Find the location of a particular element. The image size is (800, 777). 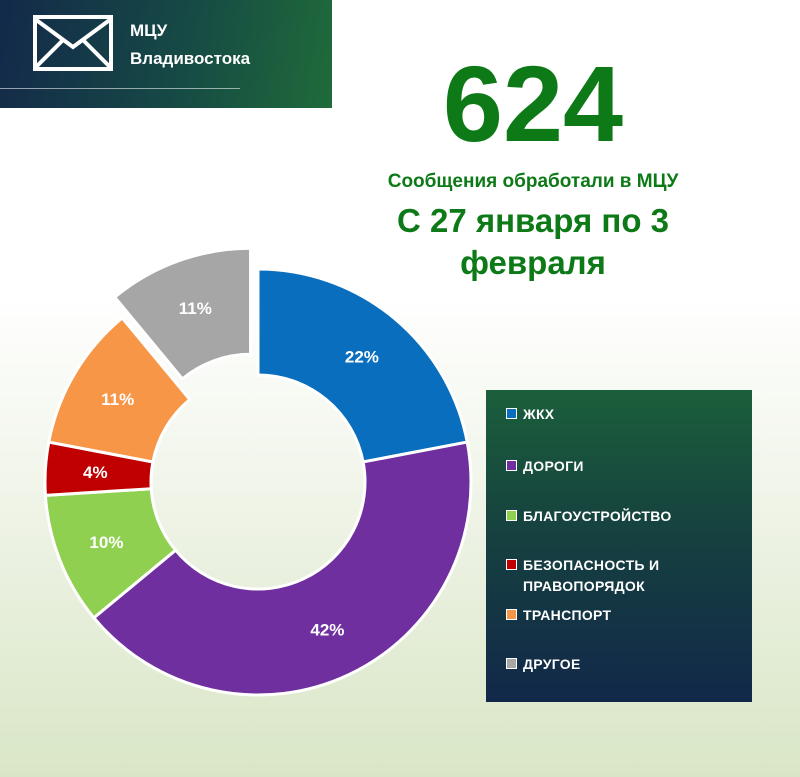

period-line2: февраля is located at coordinates (533, 262).